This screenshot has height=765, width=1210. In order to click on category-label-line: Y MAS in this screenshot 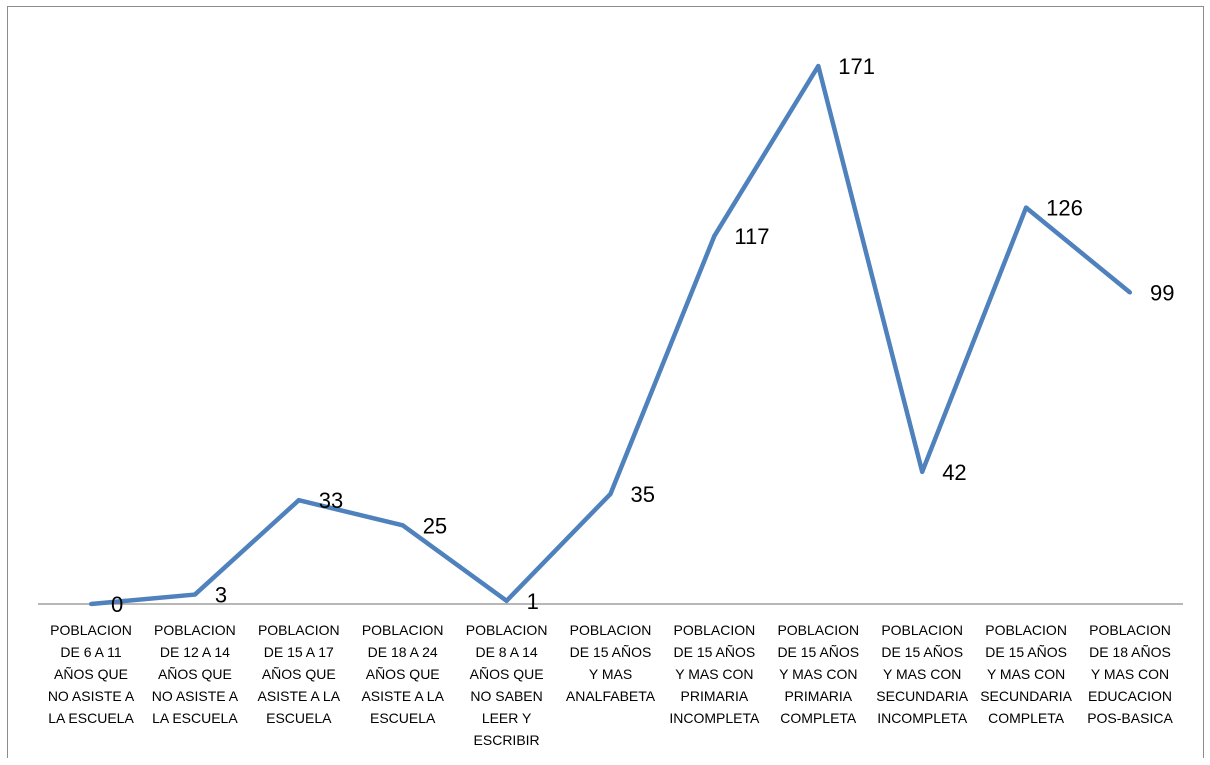, I will do `click(610, 674)`.